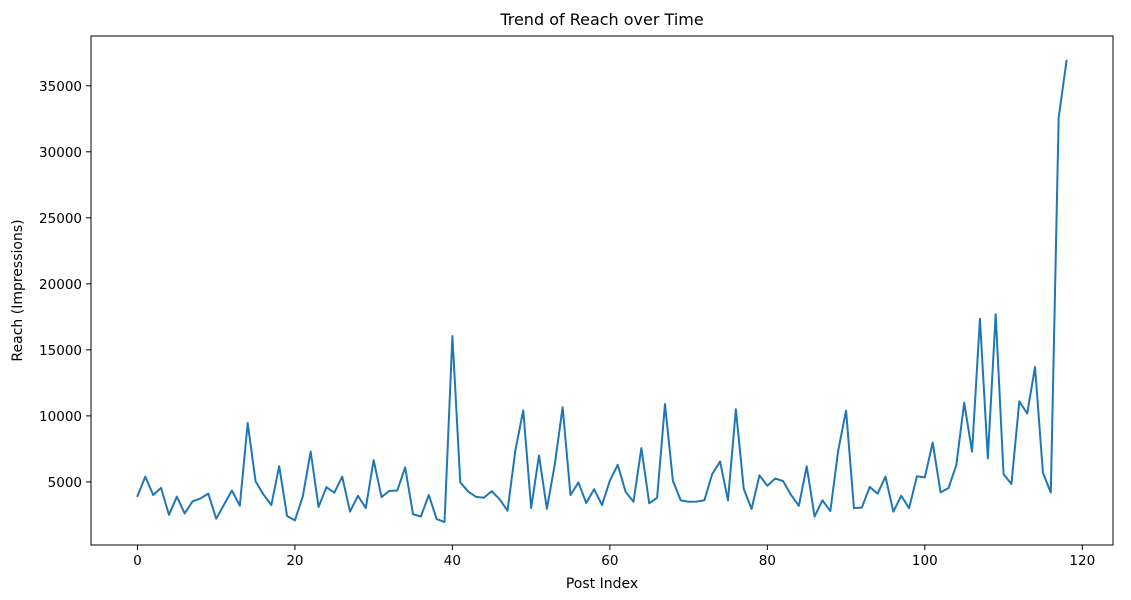 Image resolution: width=1131 pixels, height=600 pixels. What do you see at coordinates (18, 290) in the screenshot?
I see `y-axis-label: Reach (Impressions)` at bounding box center [18, 290].